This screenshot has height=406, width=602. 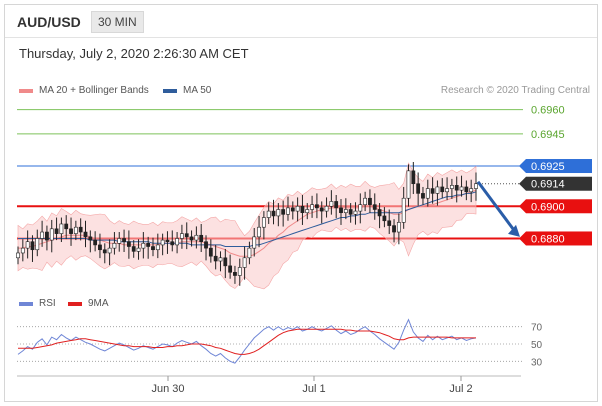 I want to click on level-label-support: 0.6900, so click(x=548, y=207).